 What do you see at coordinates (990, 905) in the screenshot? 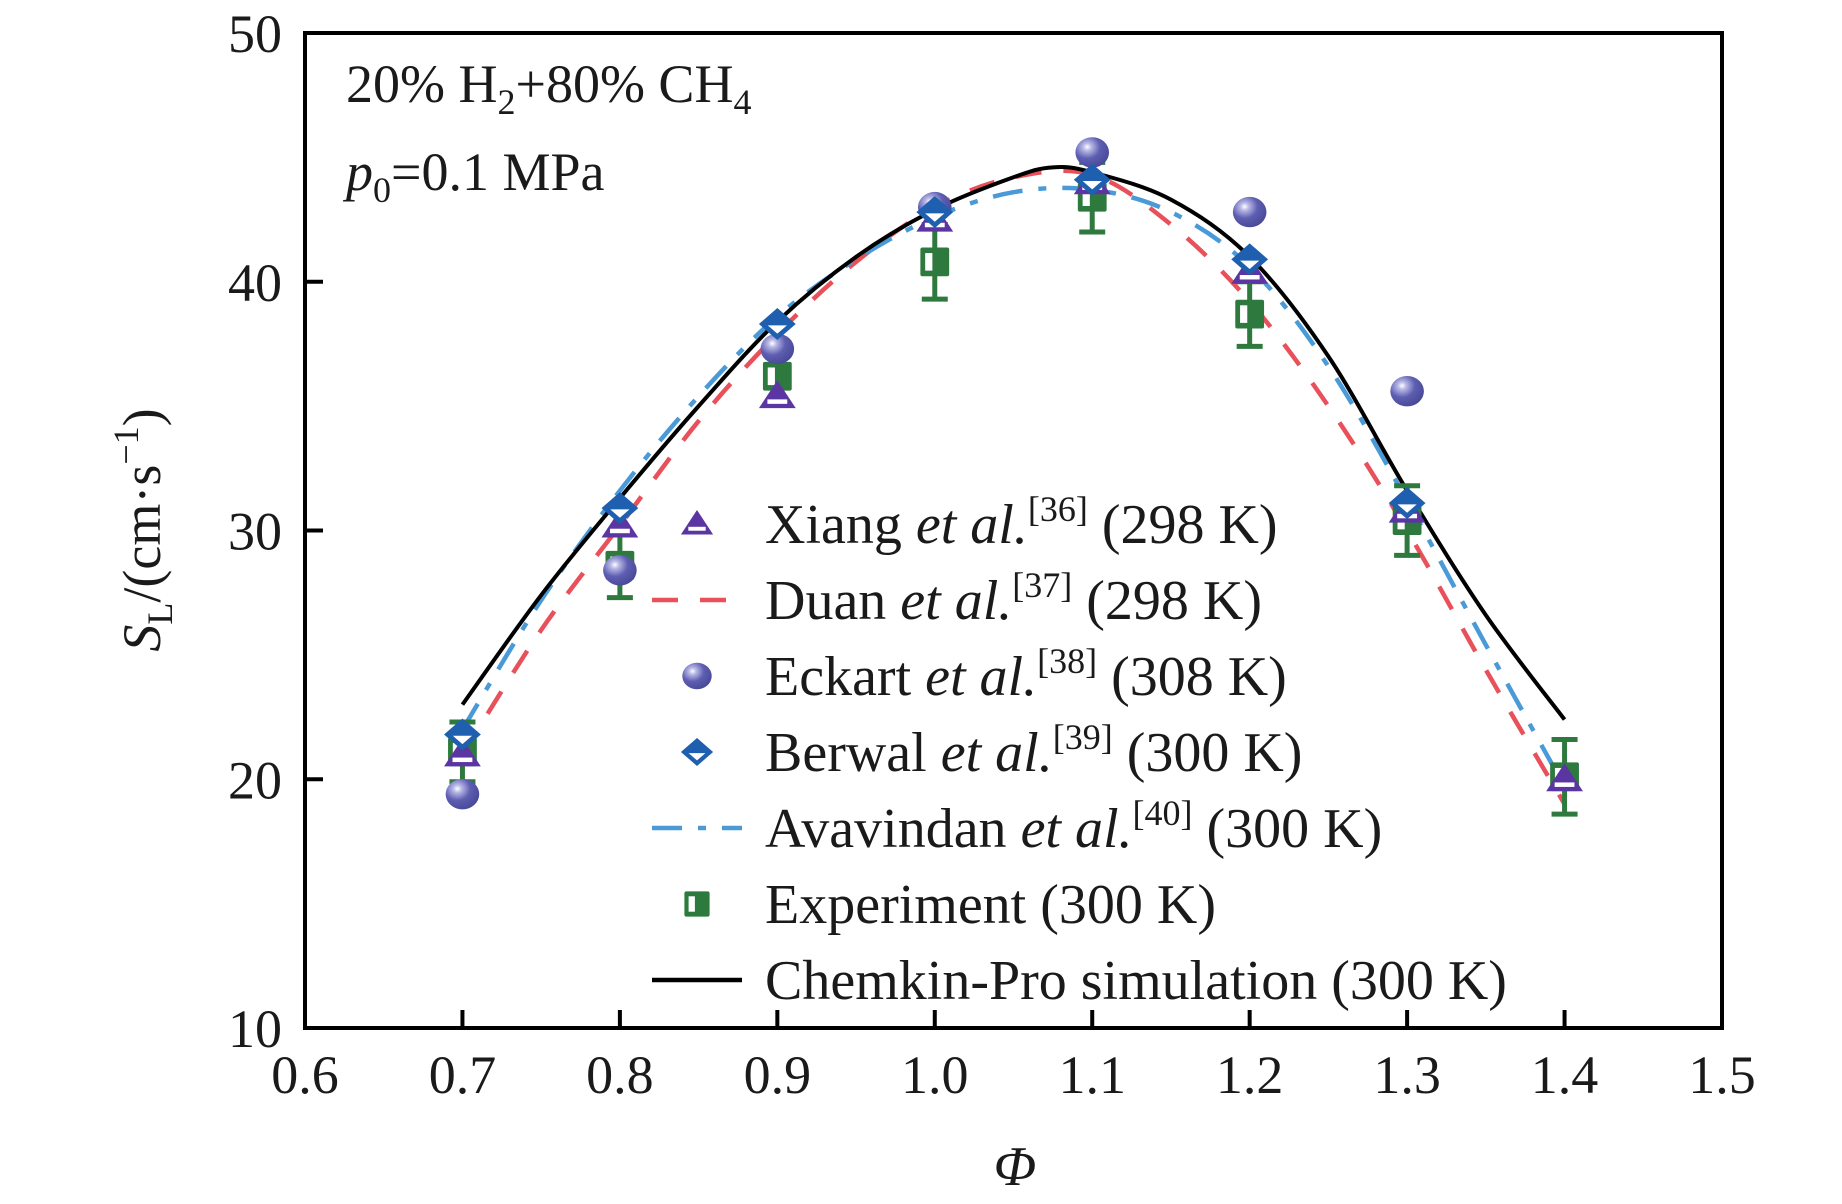
I see `legend-label: Experiment (300 K)` at bounding box center [990, 905].